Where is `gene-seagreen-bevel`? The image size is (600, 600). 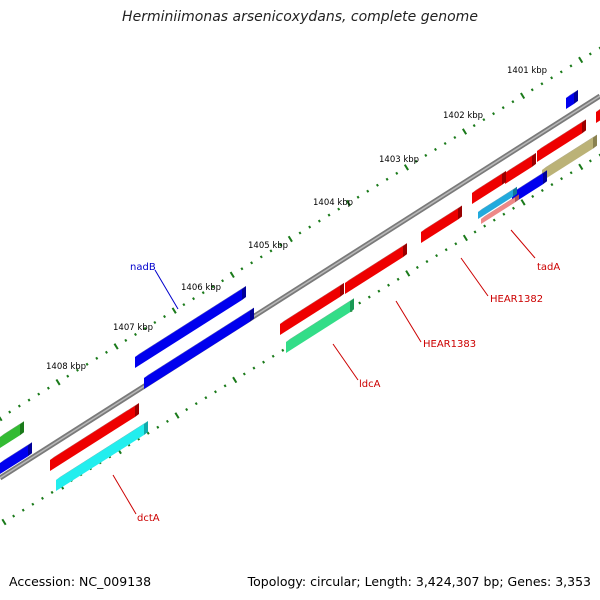 gene-seagreen-bevel is located at coordinates (320, 320).